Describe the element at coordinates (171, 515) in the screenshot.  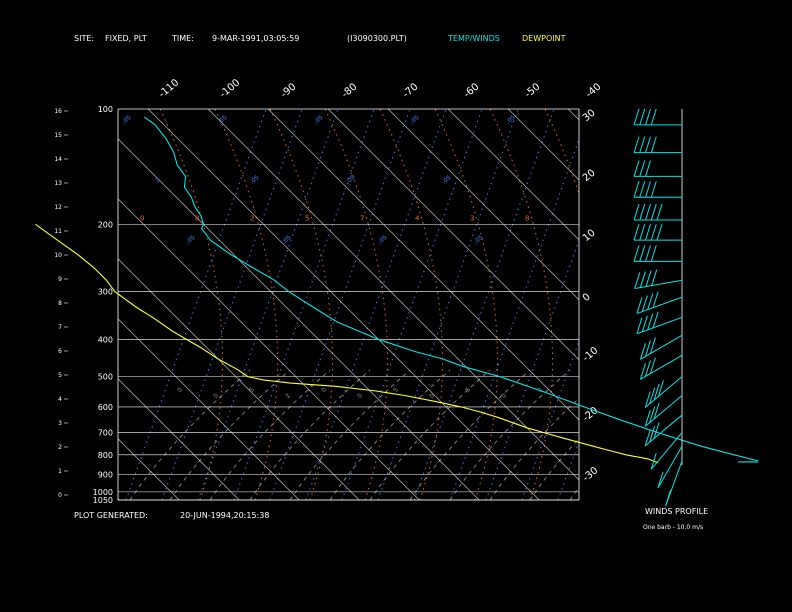
I see `footer: PLOT GENERATED: 20-JUN-1994,20:15:38` at that location.